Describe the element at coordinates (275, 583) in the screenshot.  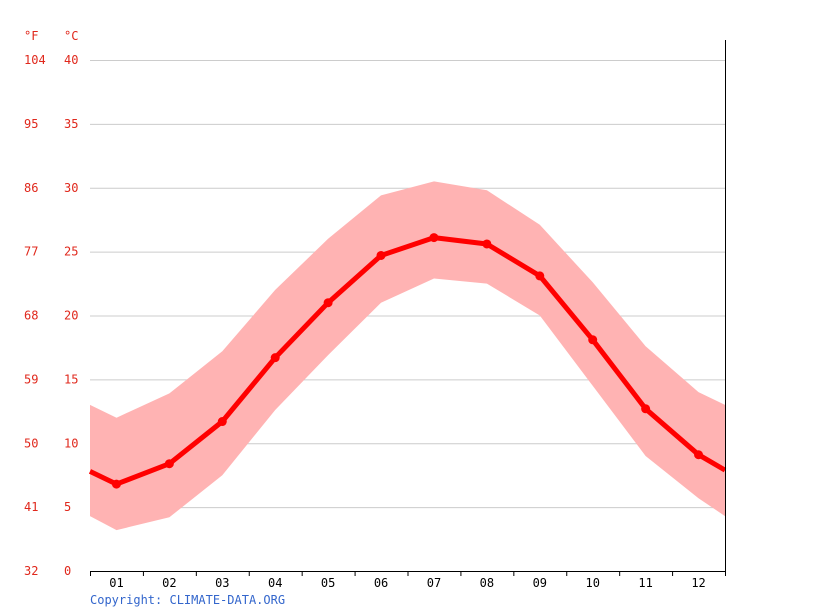
I see `x-tick-label: 04` at that location.